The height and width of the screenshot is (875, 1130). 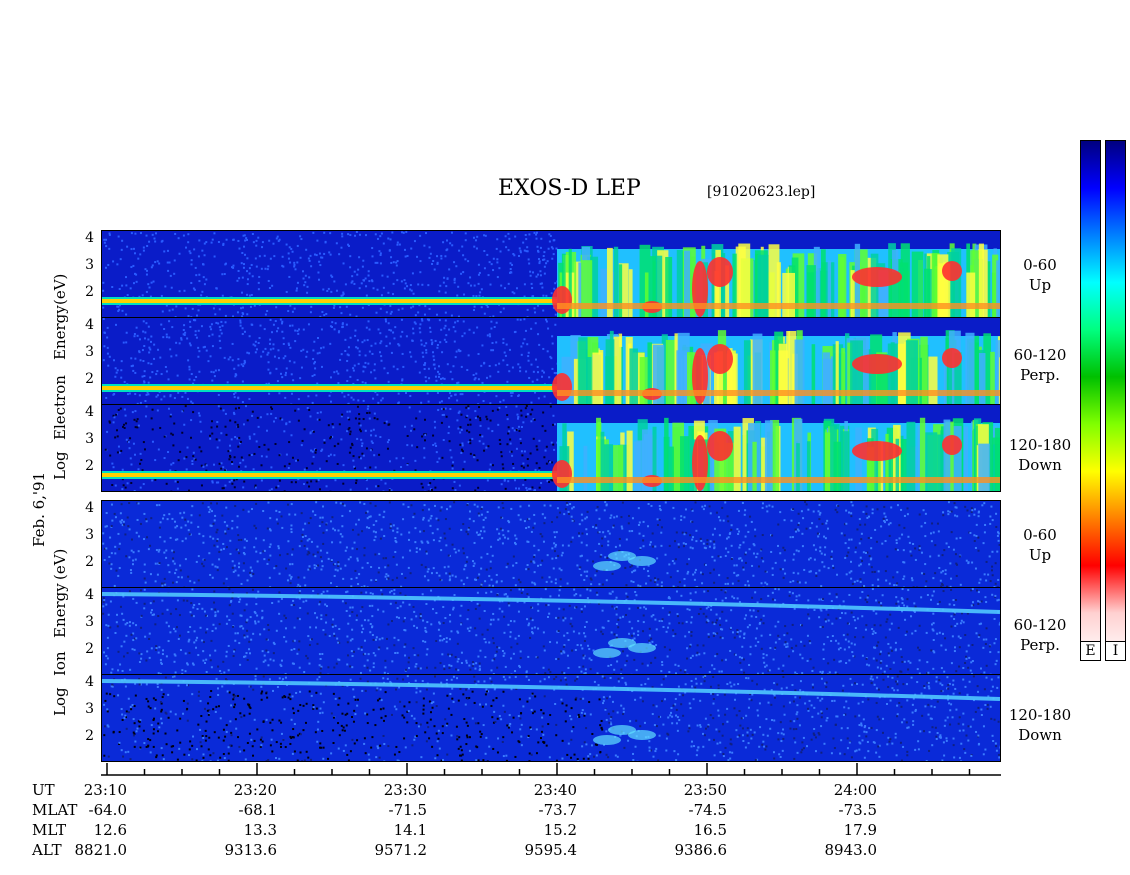 I want to click on panel-label-e-up: 0-60 Up, so click(x=1040, y=275).